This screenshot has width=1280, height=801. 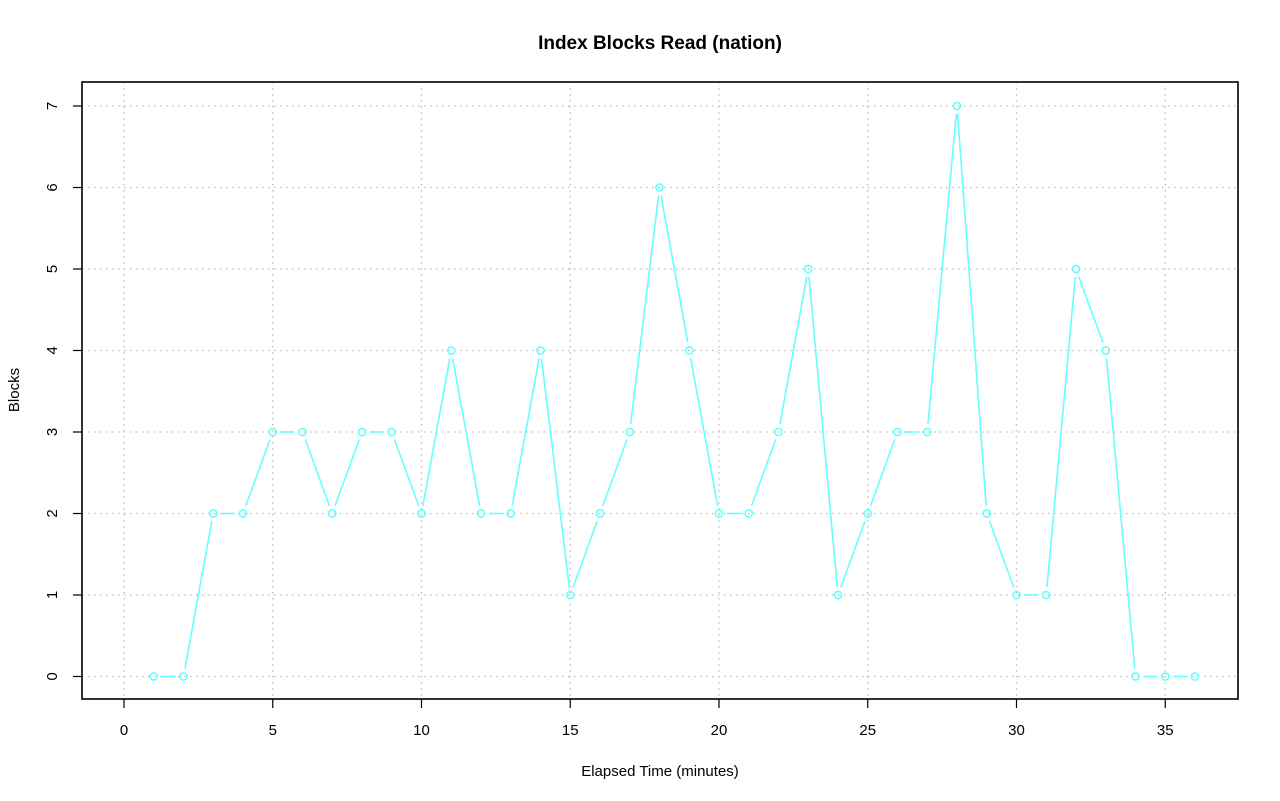 What do you see at coordinates (52, 432) in the screenshot?
I see `y-tick-label: 3` at bounding box center [52, 432].